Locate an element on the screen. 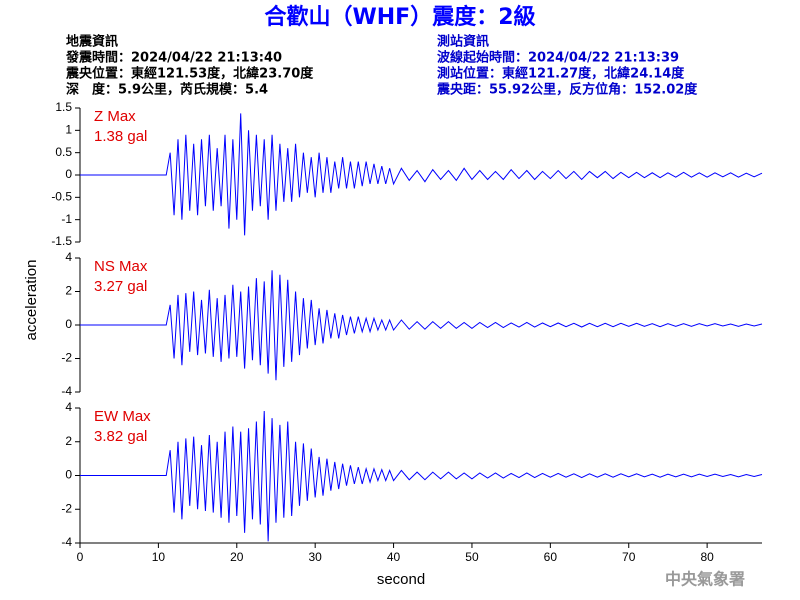 This screenshot has height=600, width=800. info-line: 波線起始時間：2024/04/22 21:13:39 is located at coordinates (558, 58).